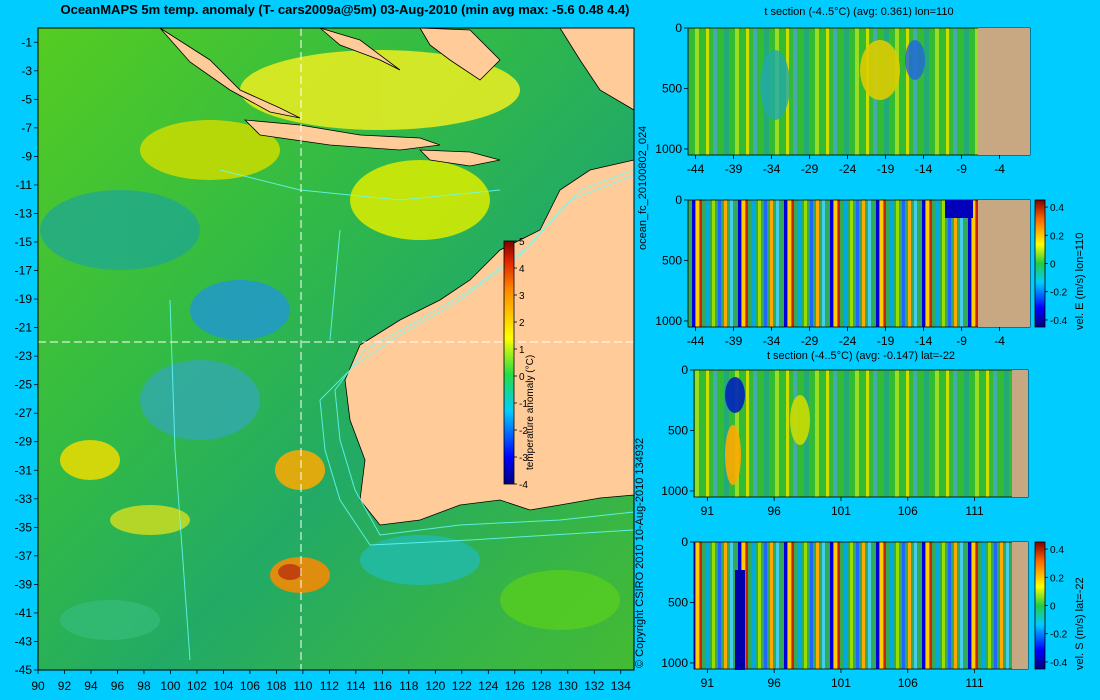 Image resolution: width=1100 pixels, height=700 pixels. I want to click on t-section-lon-title: t section (-4..5°C) (avg: 0.361) lon=110, so click(859, 12).